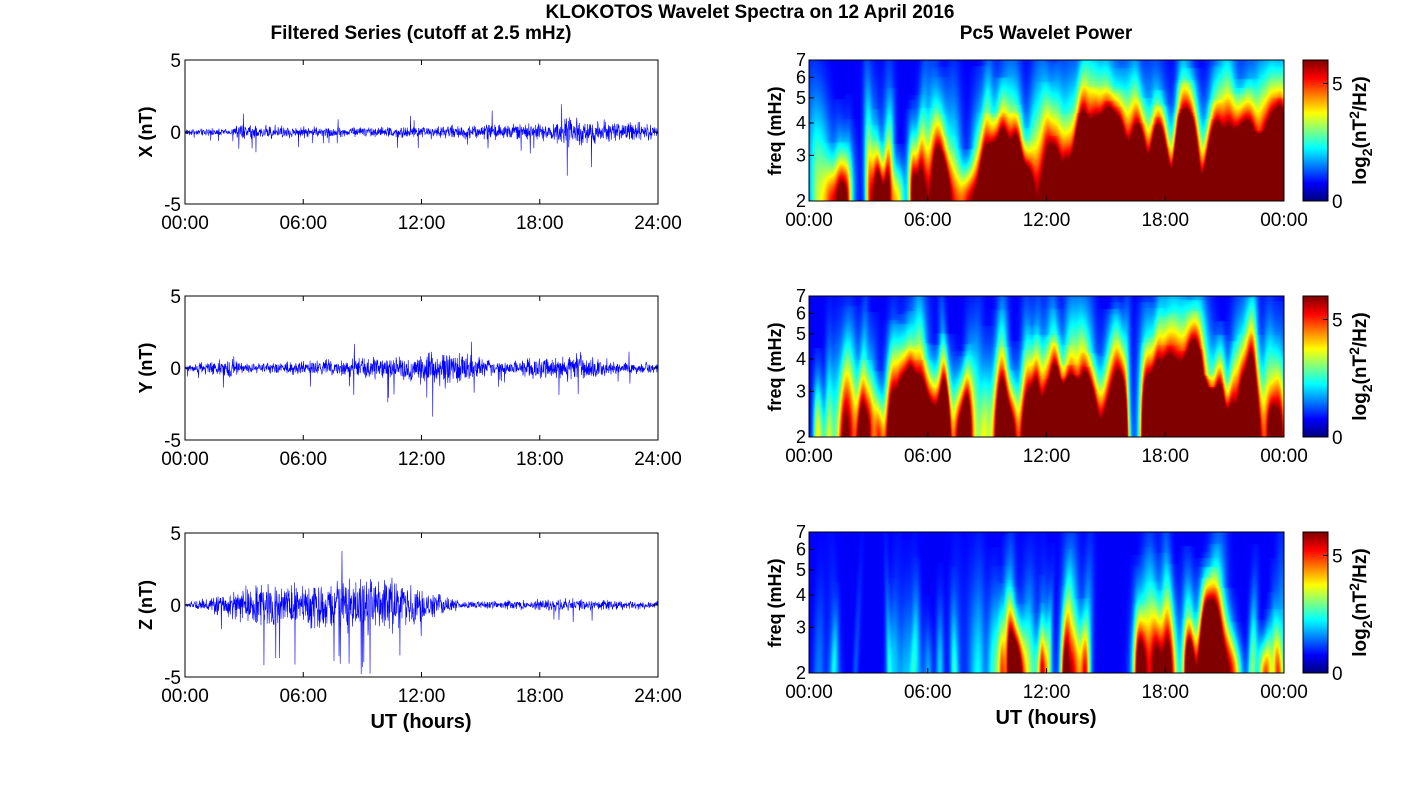 The height and width of the screenshot is (788, 1418). What do you see at coordinates (146, 368) in the screenshot?
I see `y-series-ylabel: Y (nT)` at bounding box center [146, 368].